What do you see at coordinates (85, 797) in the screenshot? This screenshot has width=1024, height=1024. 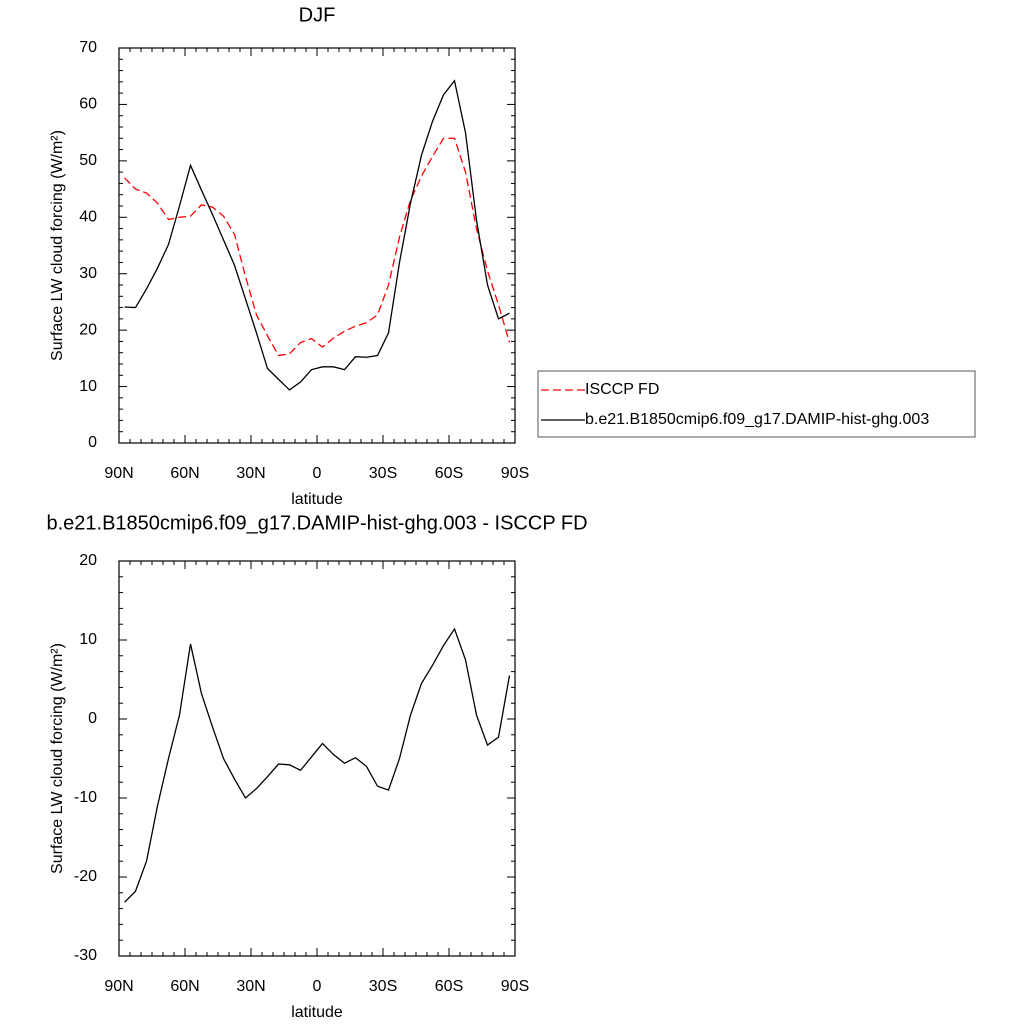 I see `y-tick-label: -10` at bounding box center [85, 797].